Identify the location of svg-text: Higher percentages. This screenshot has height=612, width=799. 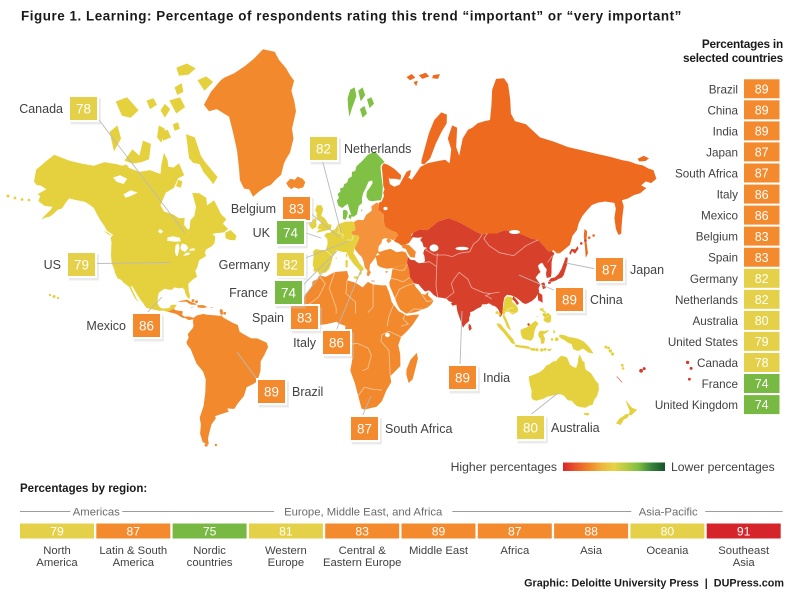
(504, 467).